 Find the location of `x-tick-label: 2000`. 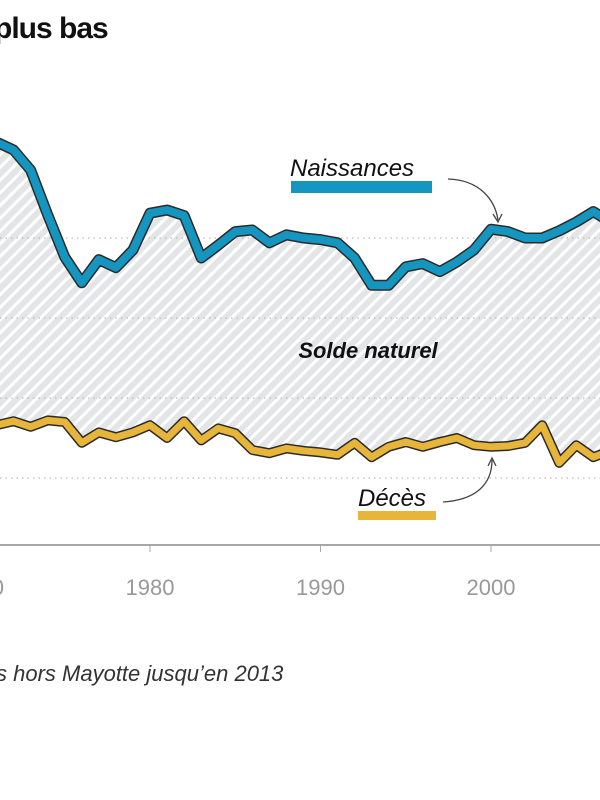

x-tick-label: 2000 is located at coordinates (491, 587).